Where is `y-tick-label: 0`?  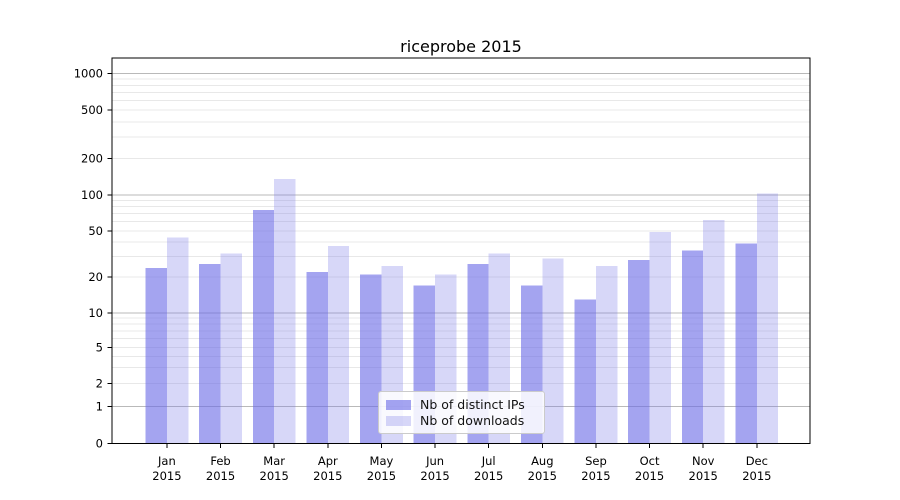 y-tick-label: 0 is located at coordinates (99, 444).